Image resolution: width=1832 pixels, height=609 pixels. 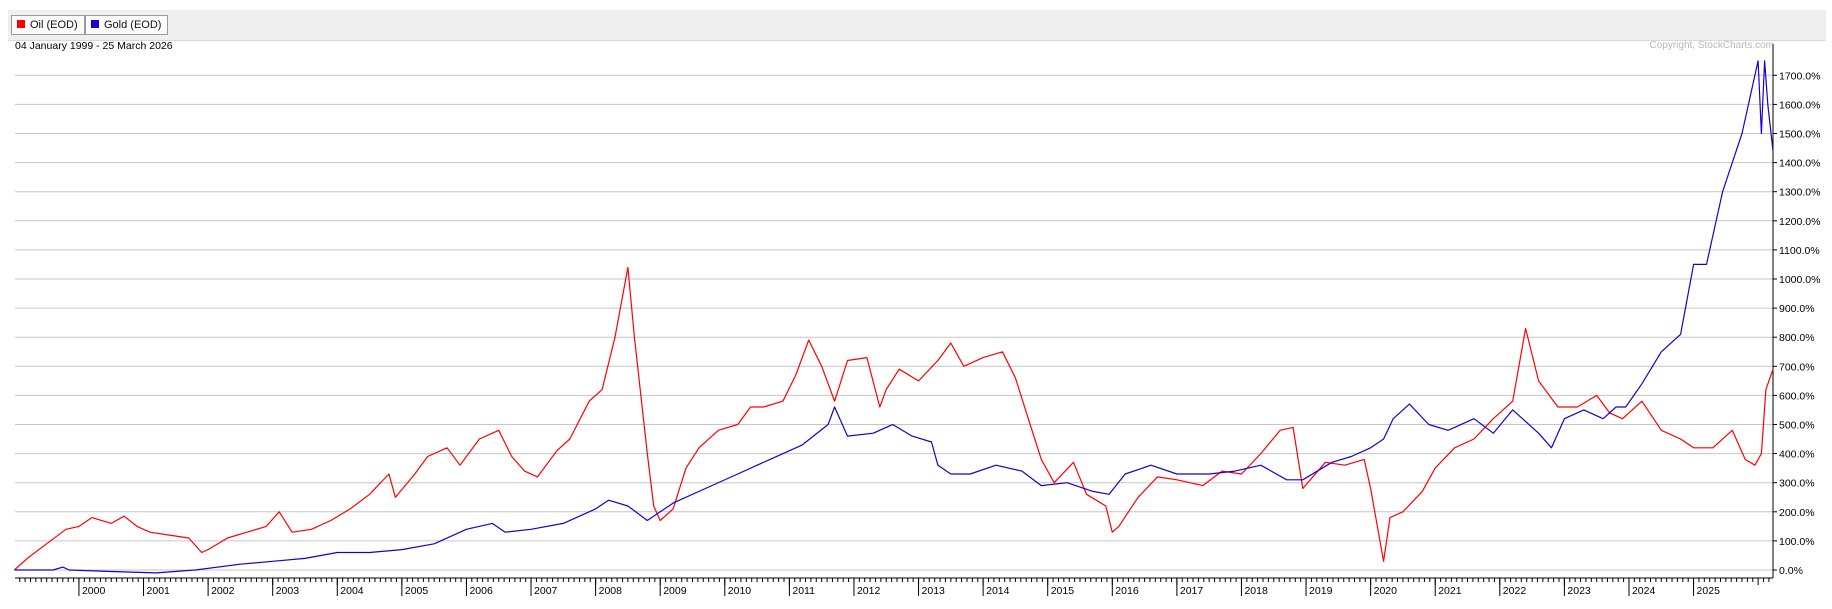 I want to click on y-tick-label: 1000.0%, so click(x=1799, y=280).